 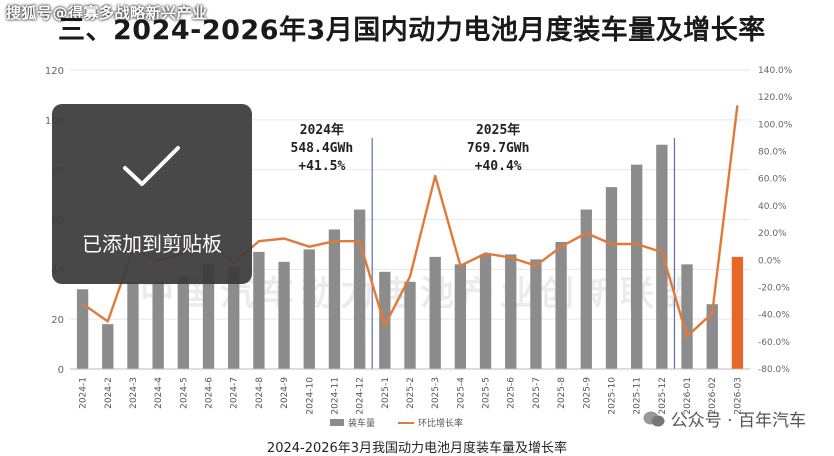 I want to click on y-right-tick-label: 80.0%, so click(x=772, y=153).